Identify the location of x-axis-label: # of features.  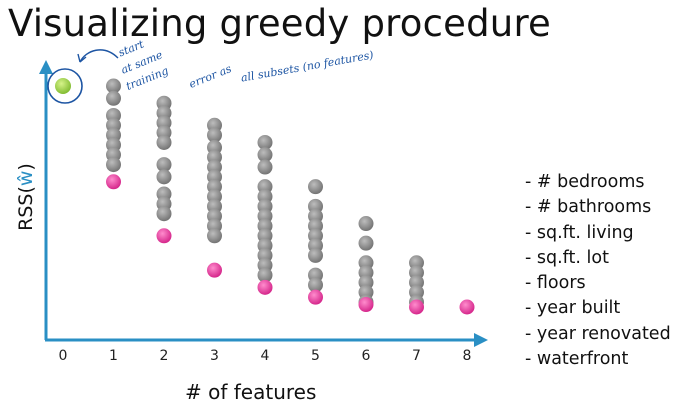
(251, 392).